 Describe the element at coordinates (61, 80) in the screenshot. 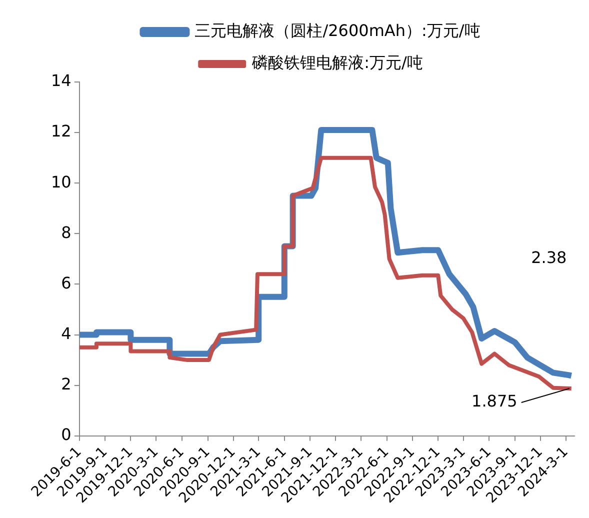

I see `y-tick-label: 14` at that location.